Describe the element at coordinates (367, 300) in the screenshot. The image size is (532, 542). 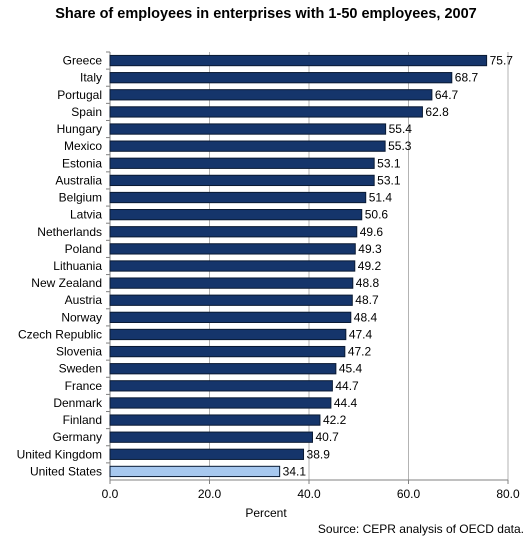
I see `value-label: 48.7` at that location.